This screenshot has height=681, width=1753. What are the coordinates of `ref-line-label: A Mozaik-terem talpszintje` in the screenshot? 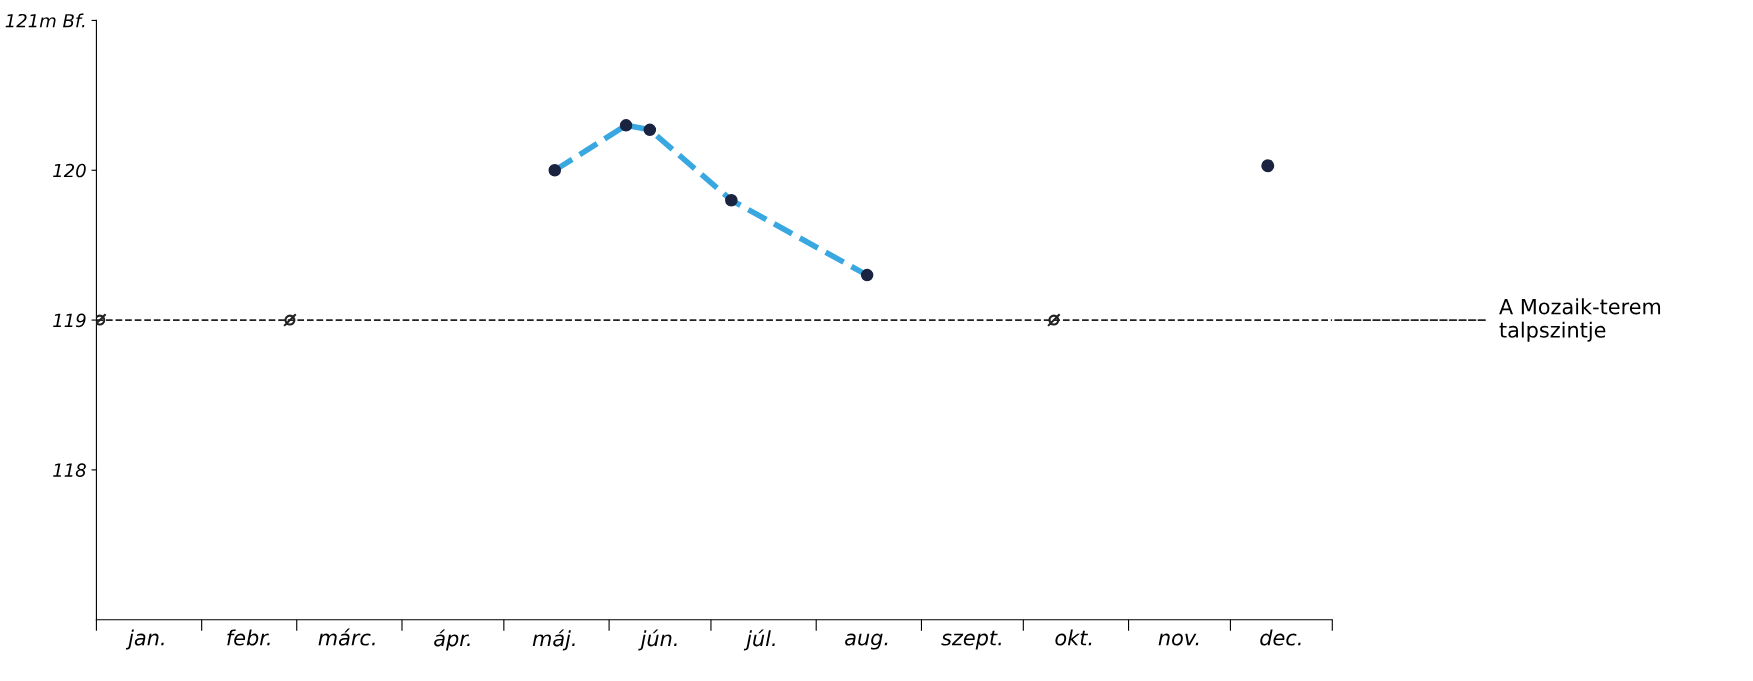 It's located at (1580, 320).